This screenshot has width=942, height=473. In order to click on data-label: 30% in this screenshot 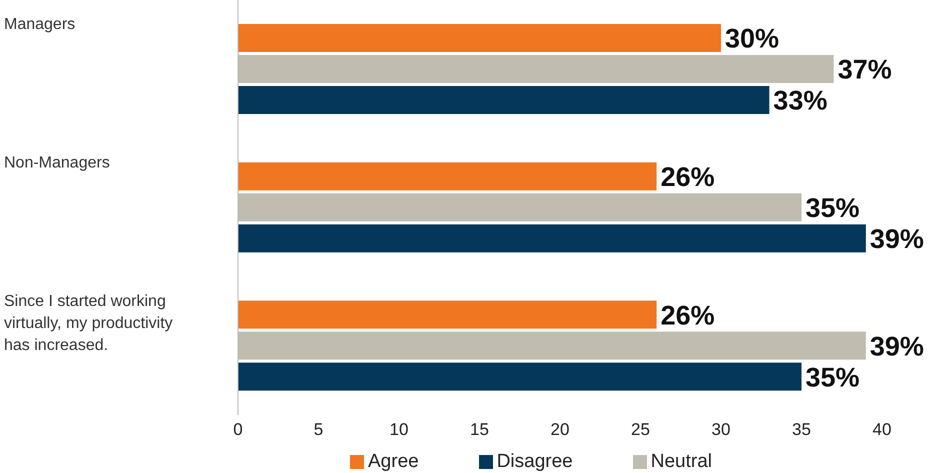, I will do `click(752, 39)`.